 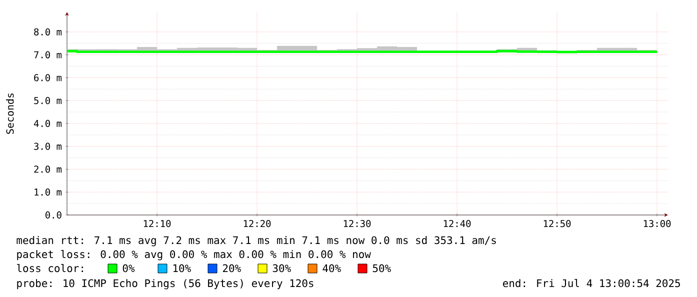 What do you see at coordinates (357, 224) in the screenshot?
I see `x-tick-label: 12:30` at bounding box center [357, 224].